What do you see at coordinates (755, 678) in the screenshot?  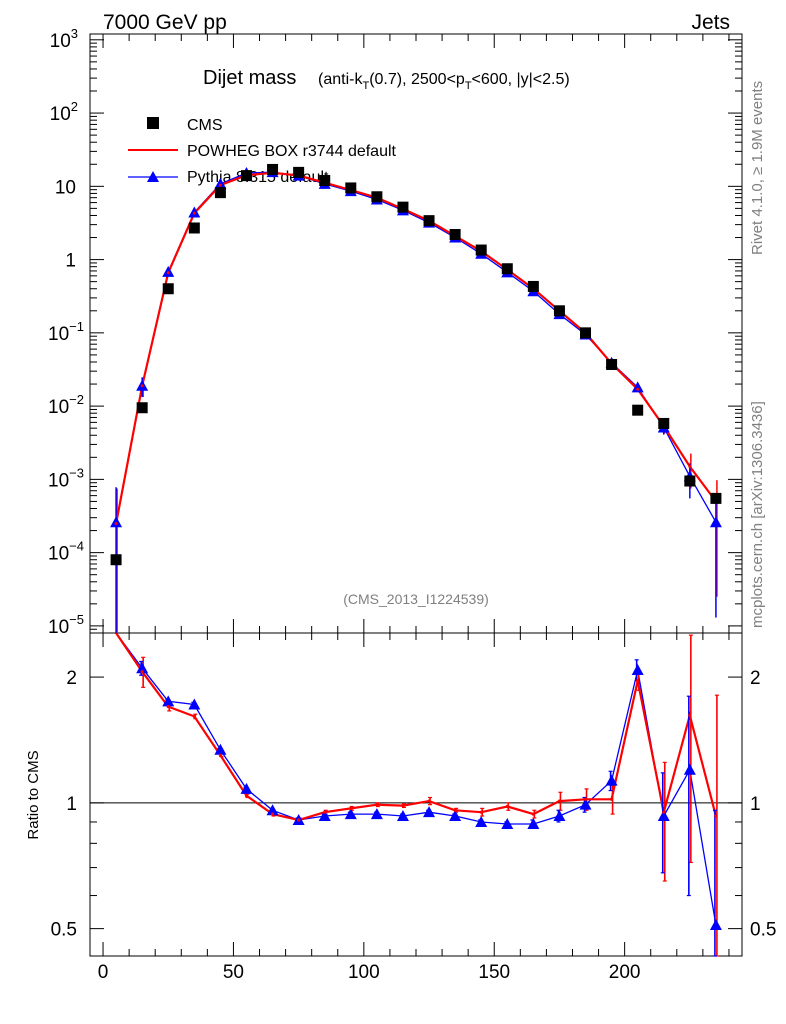 I see `ratio-ytick-label-right: 2` at bounding box center [755, 678].